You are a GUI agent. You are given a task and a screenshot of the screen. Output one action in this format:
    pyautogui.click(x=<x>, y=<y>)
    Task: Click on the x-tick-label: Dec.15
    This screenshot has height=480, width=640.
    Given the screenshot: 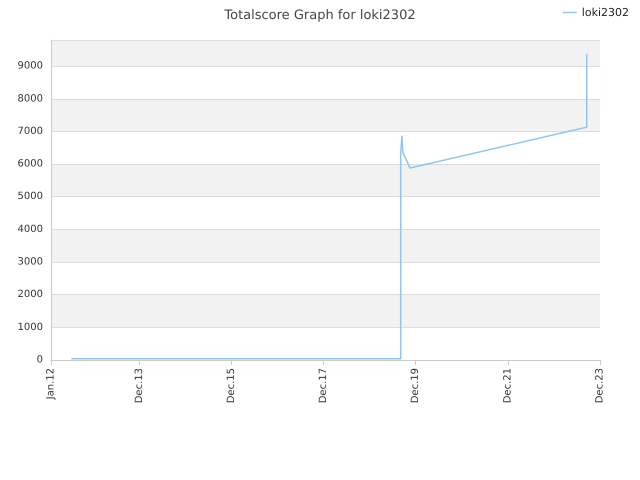 What is the action you would take?
    pyautogui.click(x=231, y=386)
    